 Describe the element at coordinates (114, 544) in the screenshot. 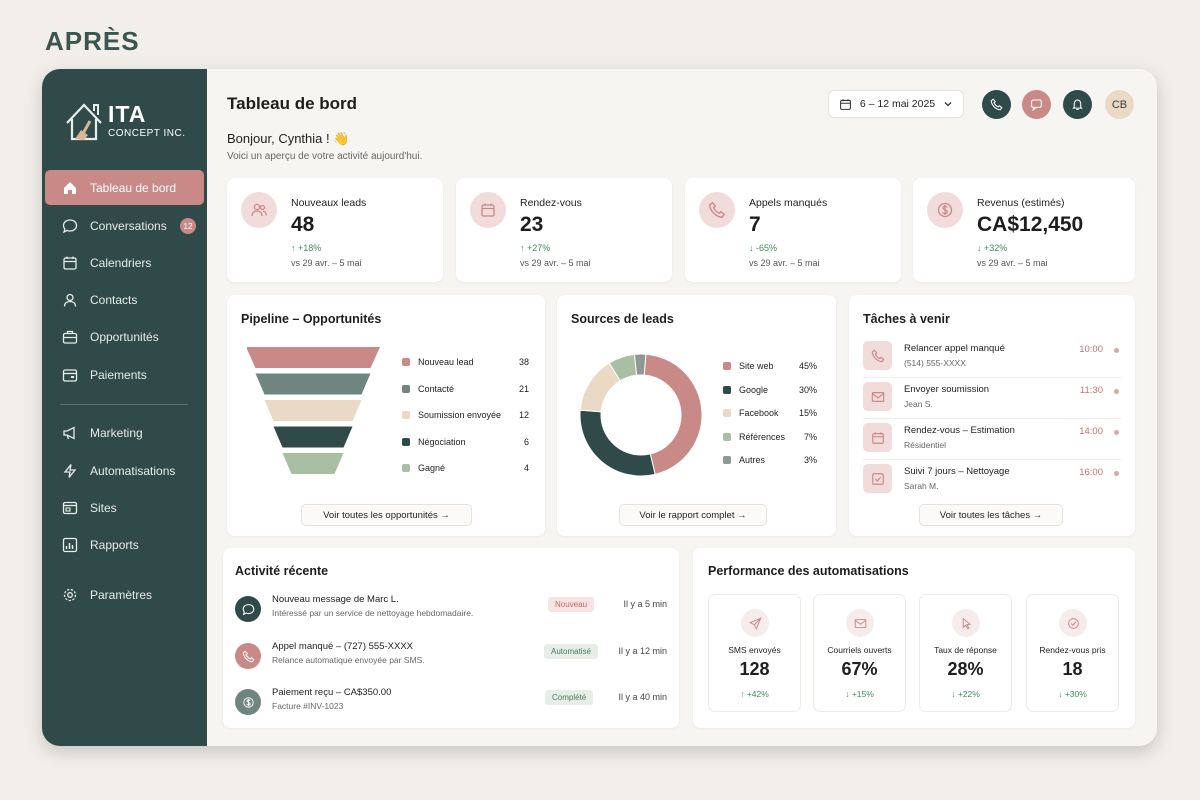

I see `sidebar-item-label: Rapports` at that location.